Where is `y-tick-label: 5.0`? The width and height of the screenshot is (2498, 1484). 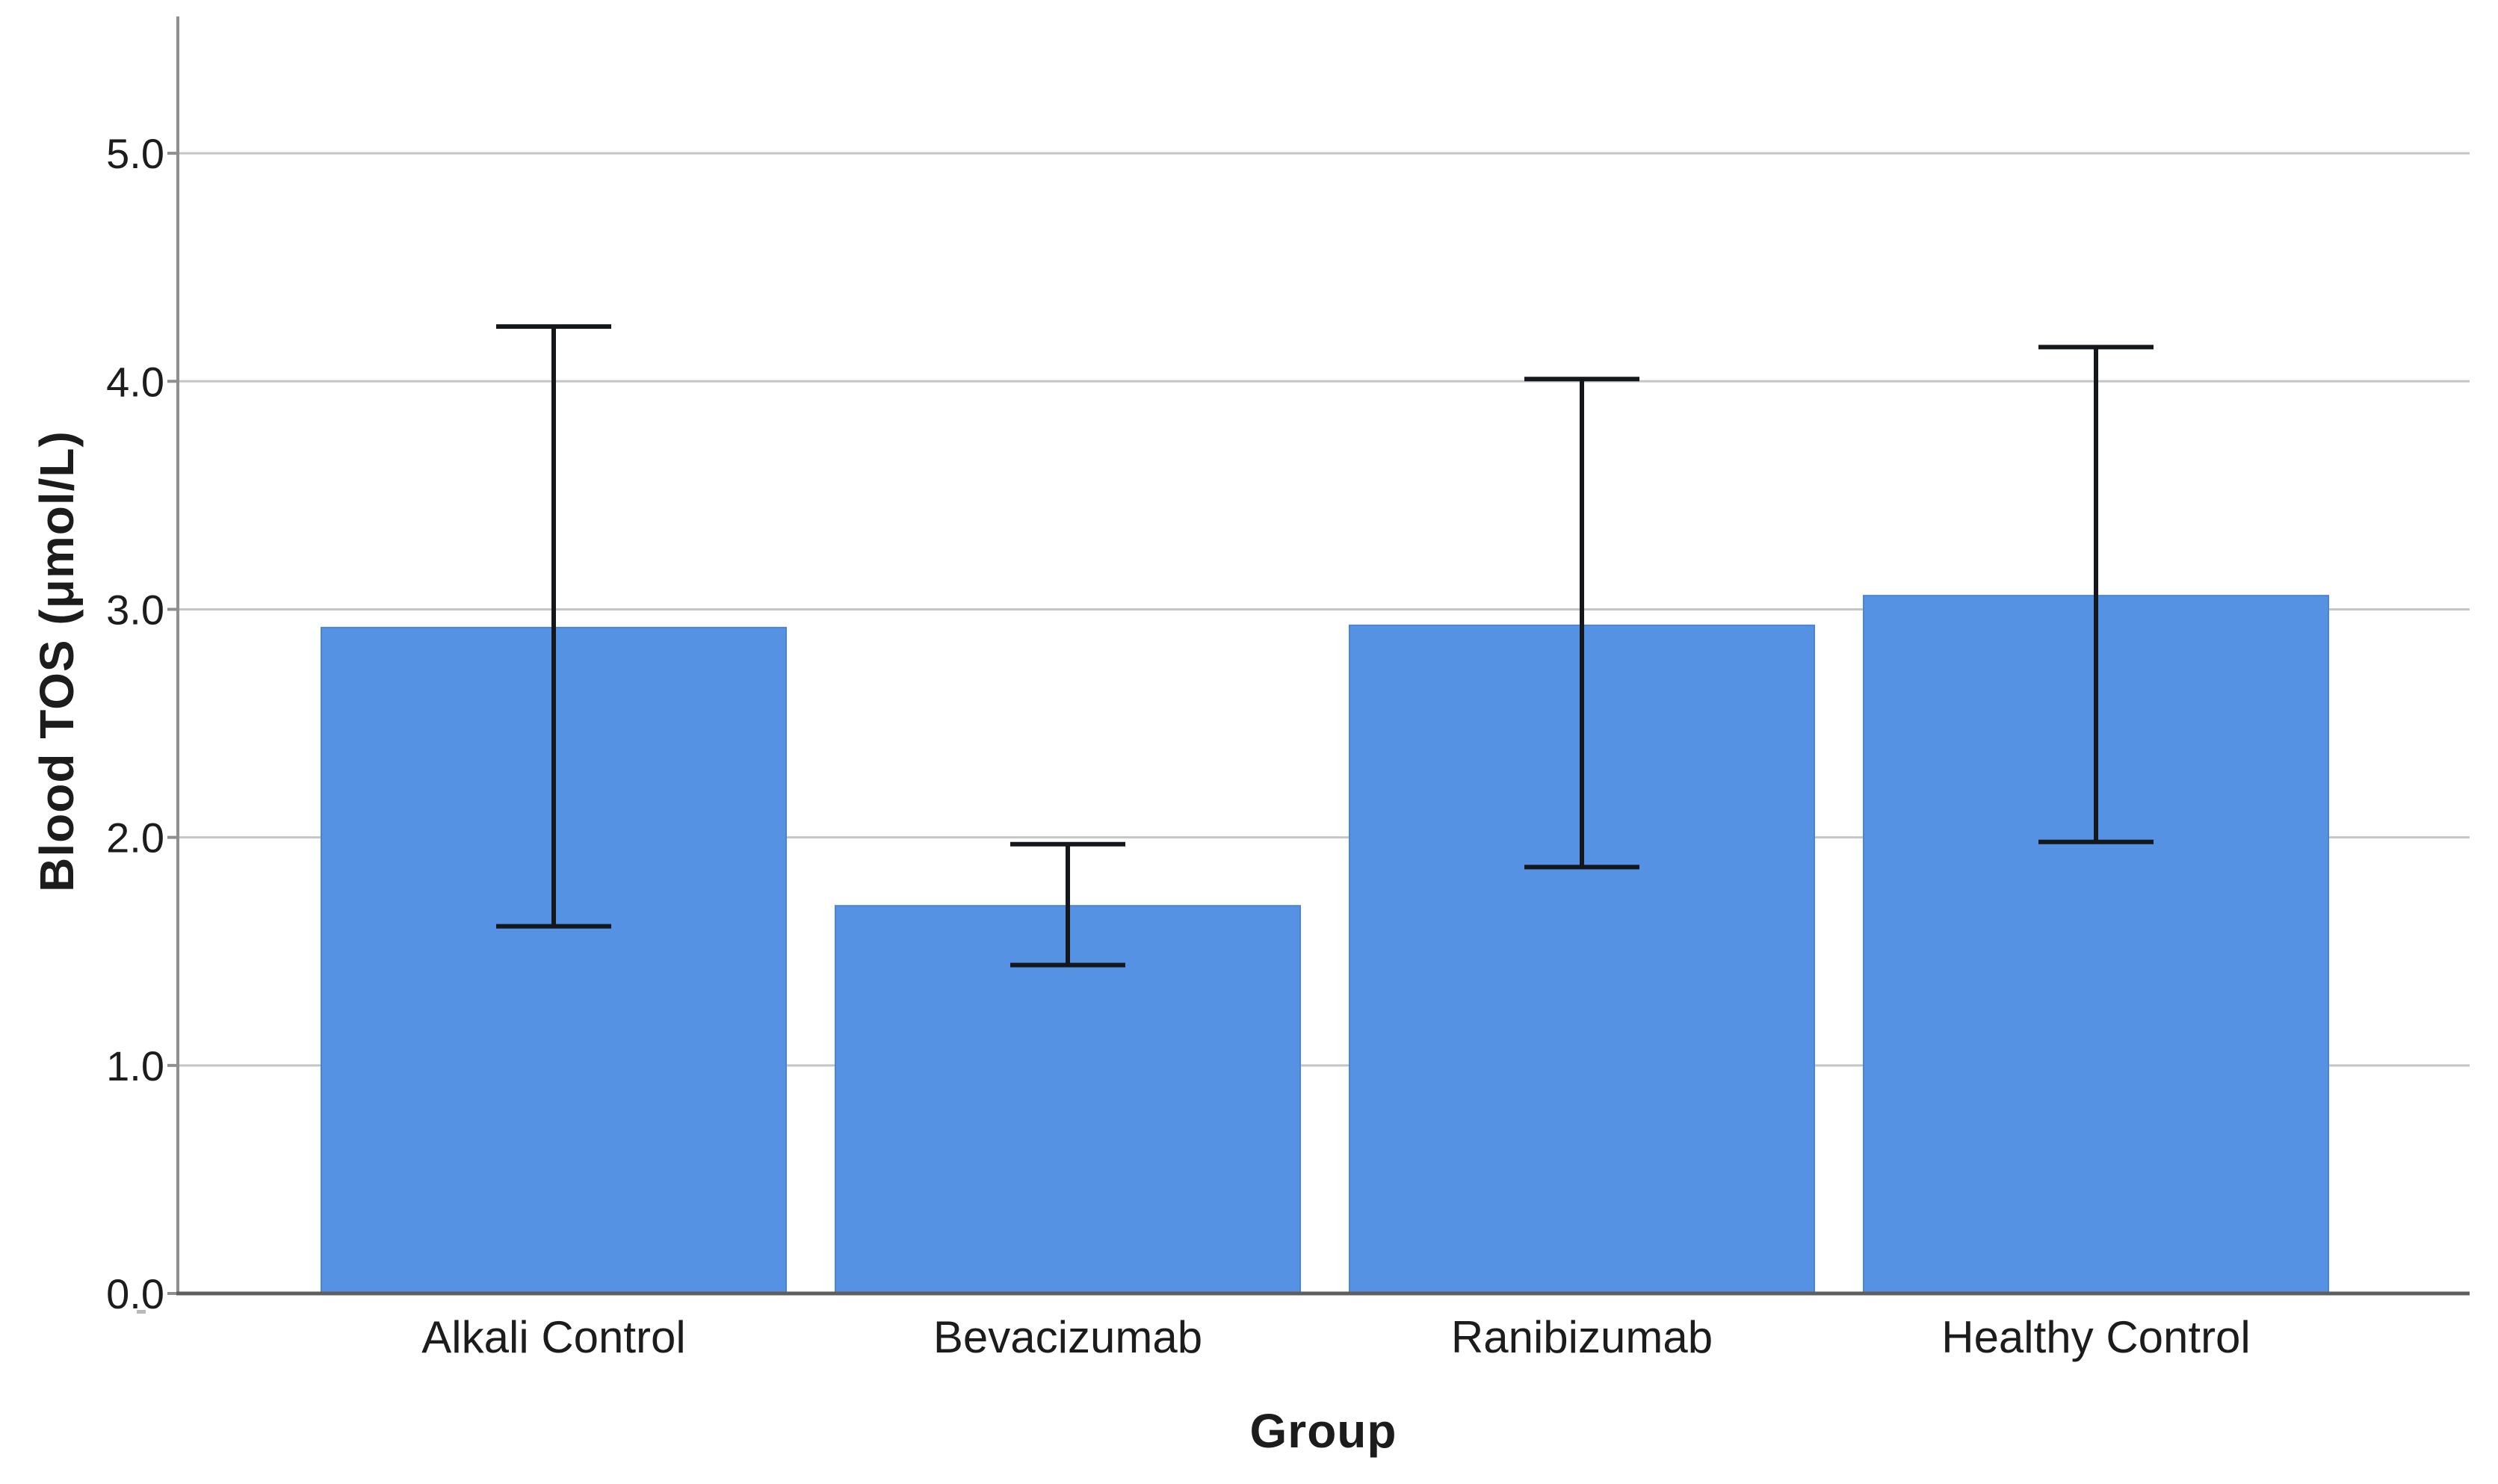 y-tick-label: 5.0 is located at coordinates (135, 154).